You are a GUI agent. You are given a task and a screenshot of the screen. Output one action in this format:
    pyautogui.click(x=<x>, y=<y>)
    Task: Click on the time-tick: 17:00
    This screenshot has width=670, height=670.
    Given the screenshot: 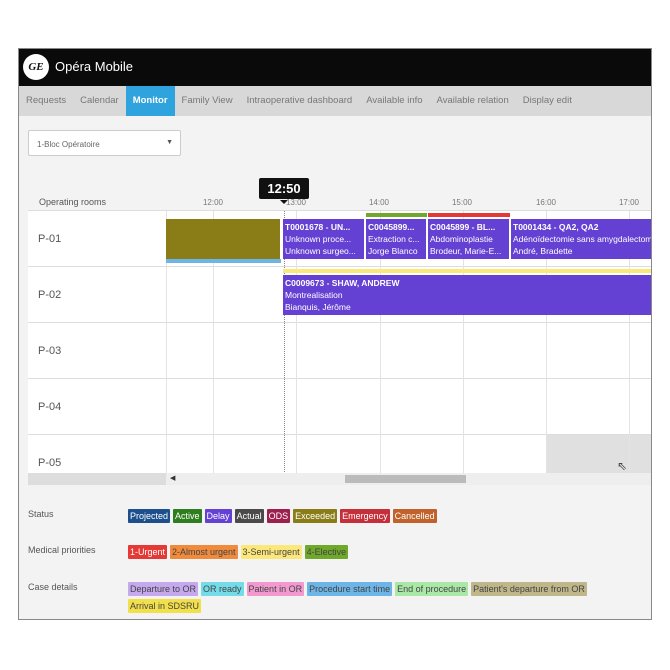 What is the action you would take?
    pyautogui.click(x=629, y=202)
    